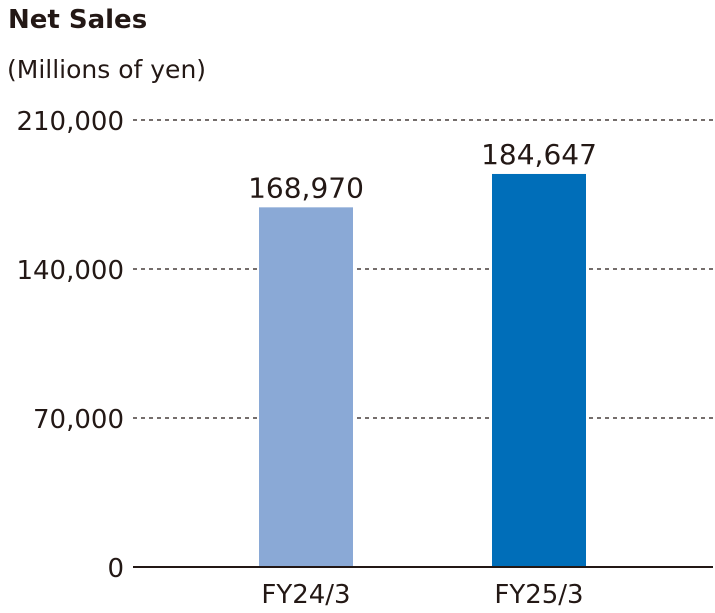 The width and height of the screenshot is (715, 613). I want to click on unit-label: (Millions of yen), so click(106, 69).